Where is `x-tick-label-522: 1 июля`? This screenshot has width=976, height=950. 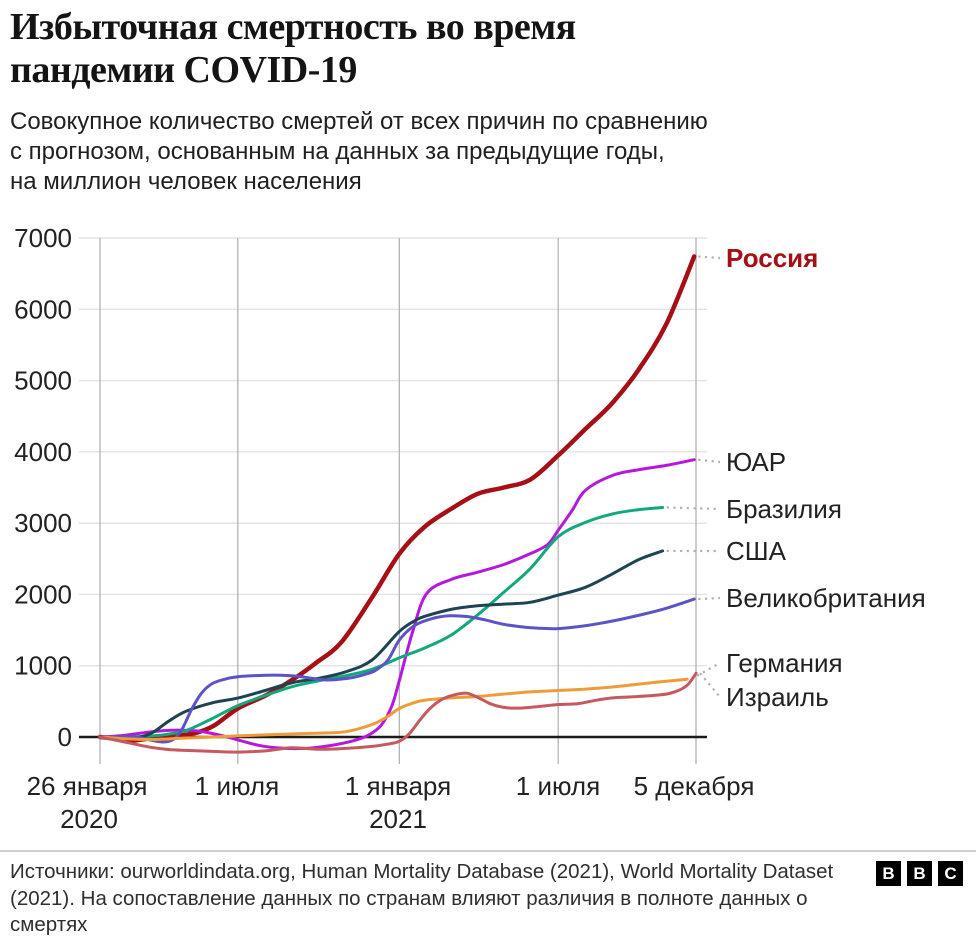 x-tick-label-522: 1 июля is located at coordinates (558, 786).